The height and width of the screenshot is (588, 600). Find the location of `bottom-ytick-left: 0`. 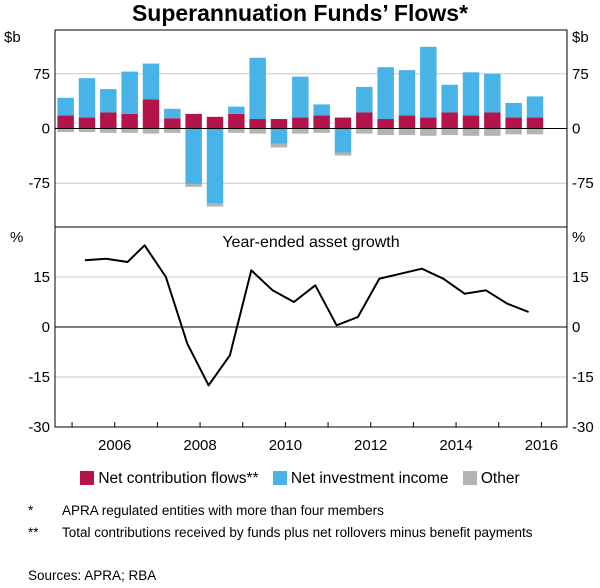

bottom-ytick-left: 0 is located at coordinates (46, 327).